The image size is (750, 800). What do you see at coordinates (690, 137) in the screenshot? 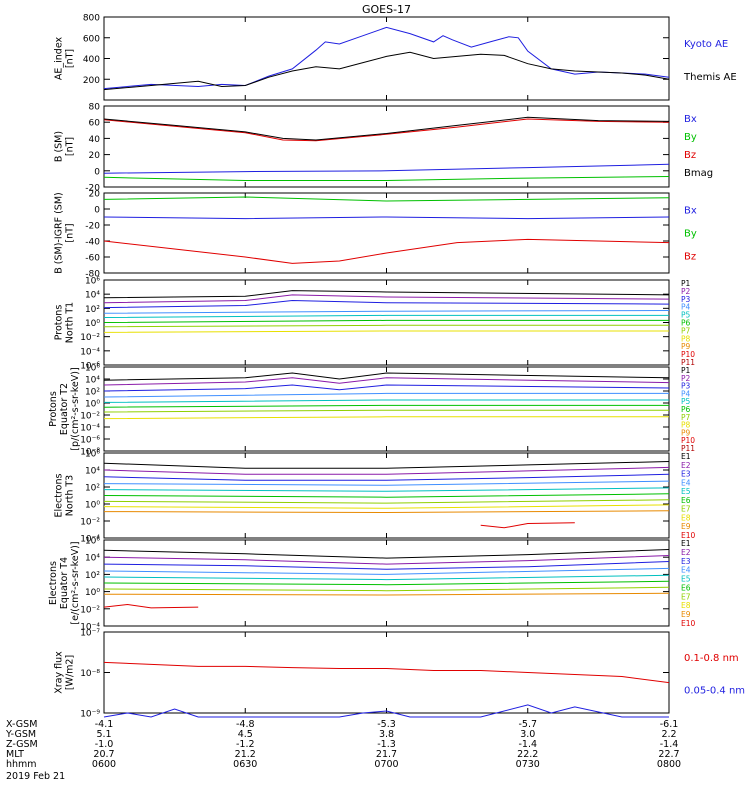
I see `series-label: By` at bounding box center [690, 137].